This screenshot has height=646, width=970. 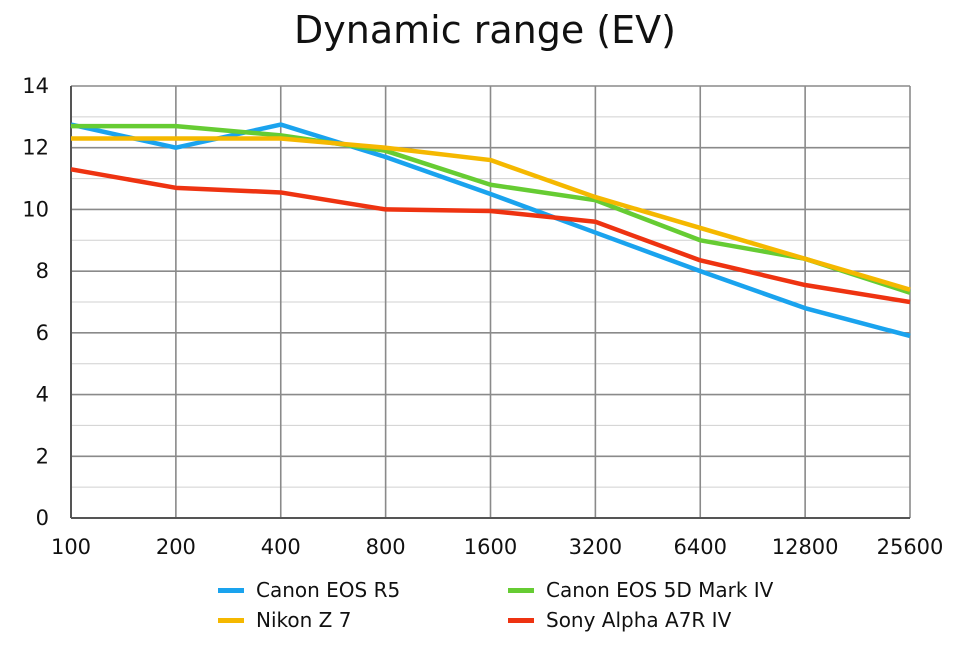 I want to click on legend-entry-sony-alpha-a7r-iv: Sony Alpha A7R IV, so click(x=673, y=620).